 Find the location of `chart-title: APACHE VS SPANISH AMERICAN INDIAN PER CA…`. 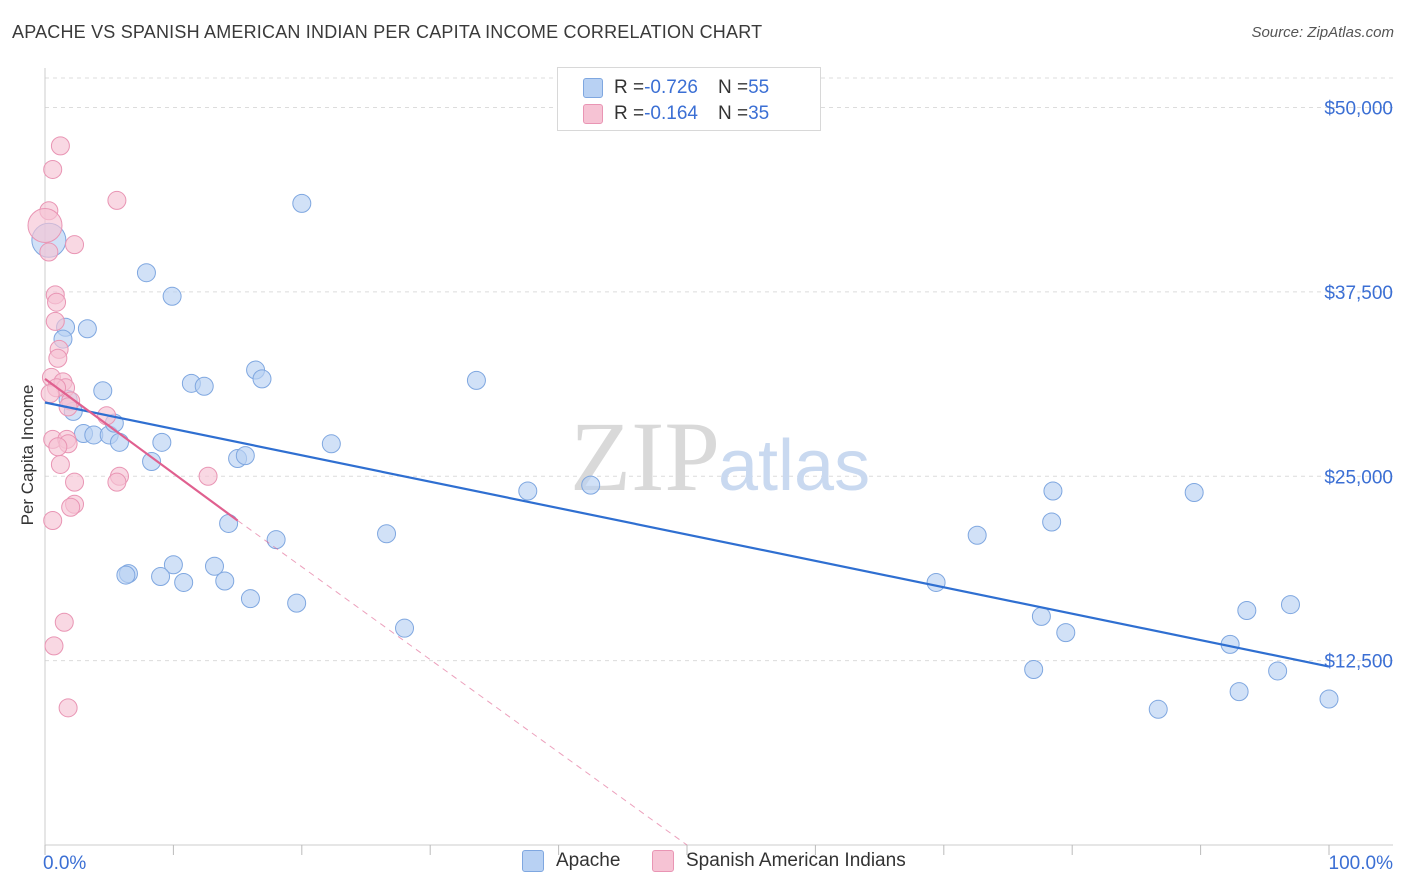

chart-title: APACHE VS SPANISH AMERICAN INDIAN PER CA… is located at coordinates (387, 32).